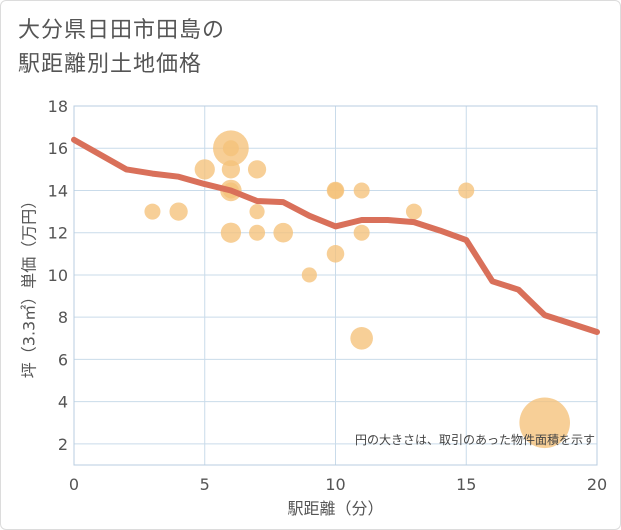  I want to click on y-axis-title: 坪（3.3㎡）単価（万円）, so click(29, 285).